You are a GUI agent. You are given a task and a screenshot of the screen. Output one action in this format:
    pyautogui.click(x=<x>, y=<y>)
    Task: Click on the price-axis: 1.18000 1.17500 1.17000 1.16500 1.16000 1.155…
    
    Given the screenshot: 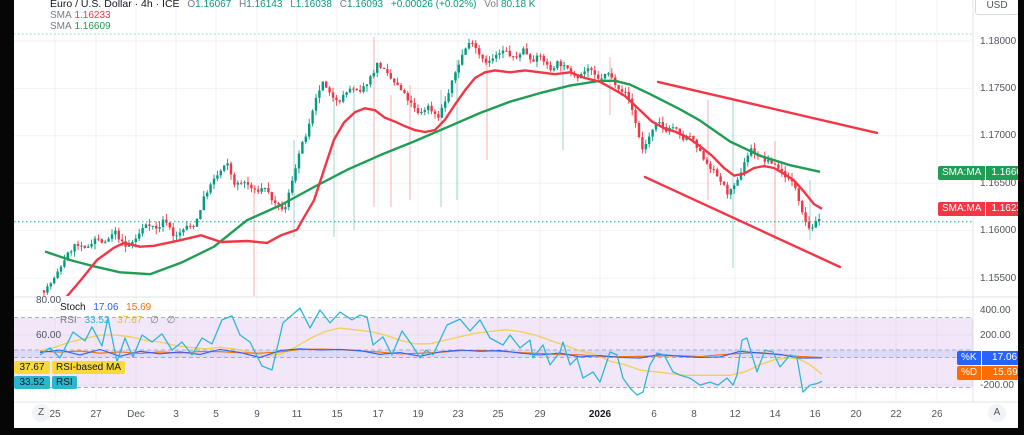 What is the action you would take?
    pyautogui.click(x=995, y=201)
    